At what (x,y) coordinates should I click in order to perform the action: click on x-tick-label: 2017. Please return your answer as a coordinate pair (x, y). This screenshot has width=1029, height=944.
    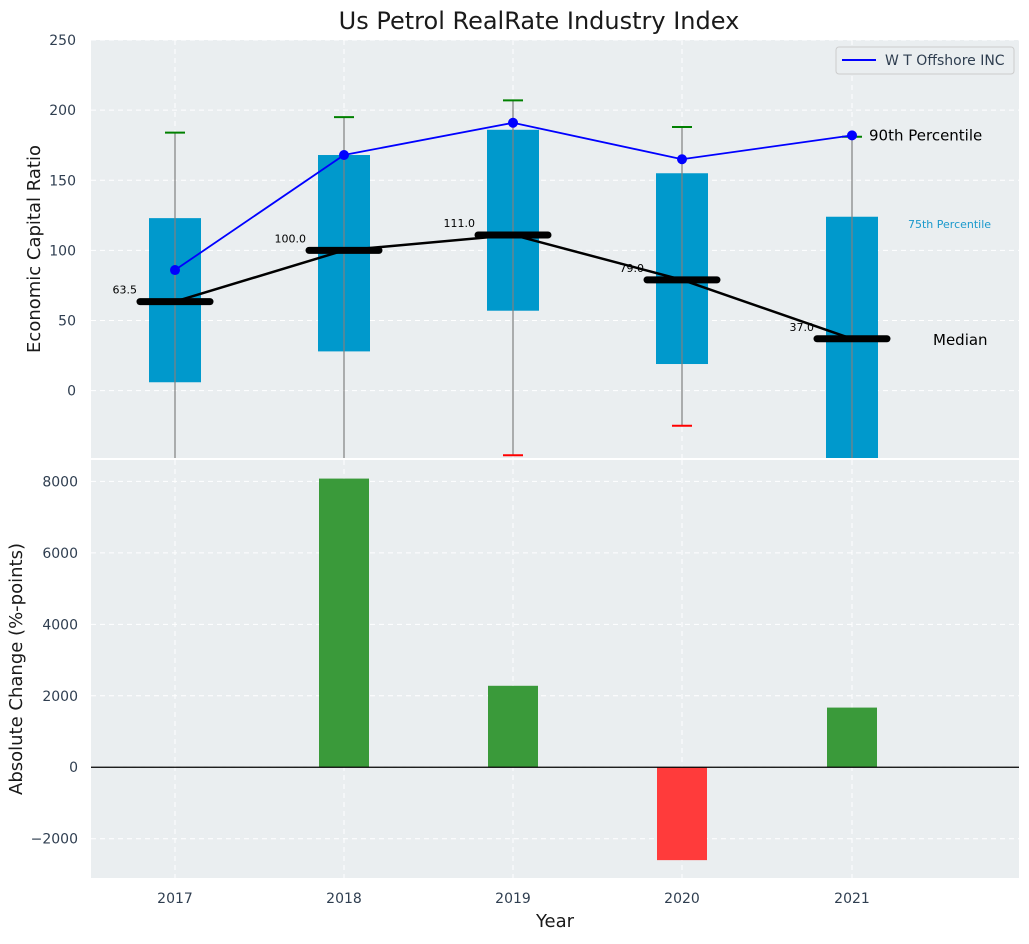
    Looking at the image, I should click on (175, 899).